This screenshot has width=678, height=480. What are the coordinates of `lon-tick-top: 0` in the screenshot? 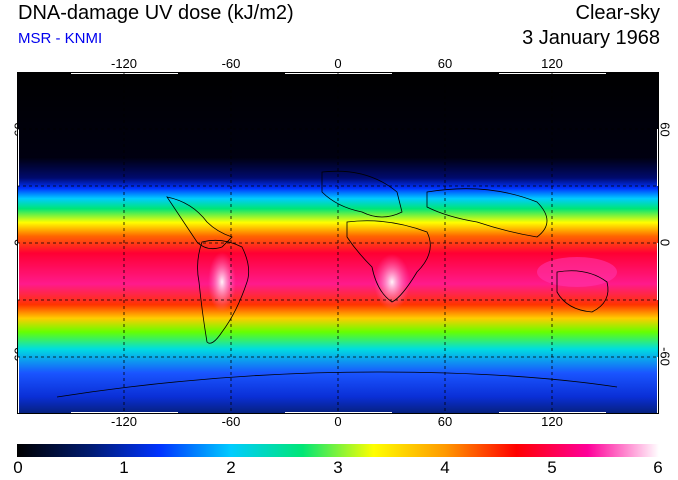 It's located at (338, 63).